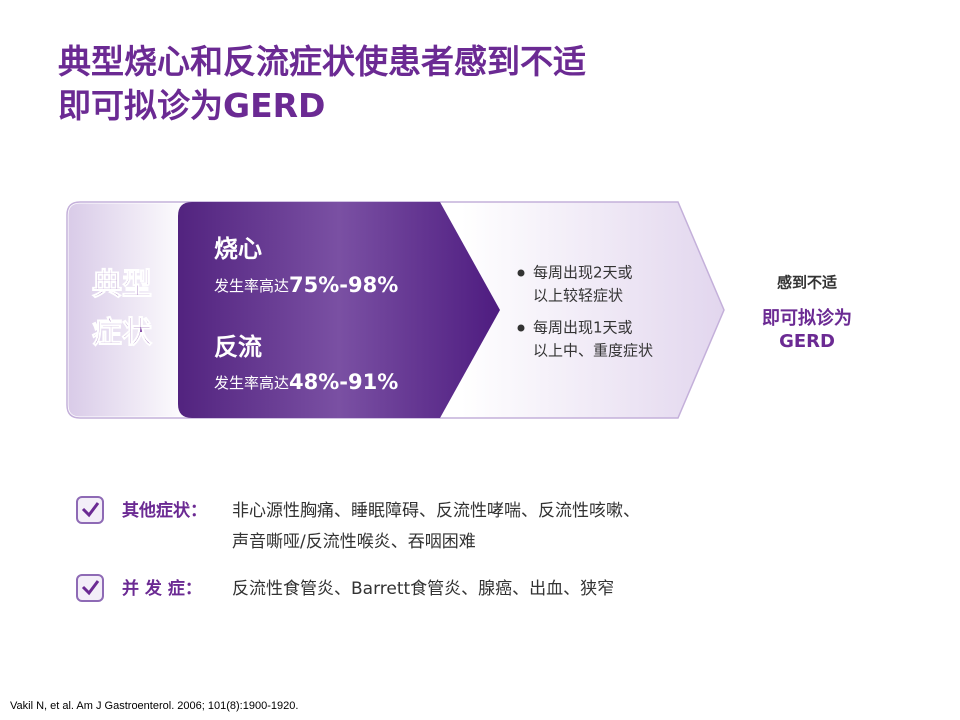 Image resolution: width=960 pixels, height=720 pixels. Describe the element at coordinates (343, 382) in the screenshot. I see `rate-value: 48%-91%` at that location.